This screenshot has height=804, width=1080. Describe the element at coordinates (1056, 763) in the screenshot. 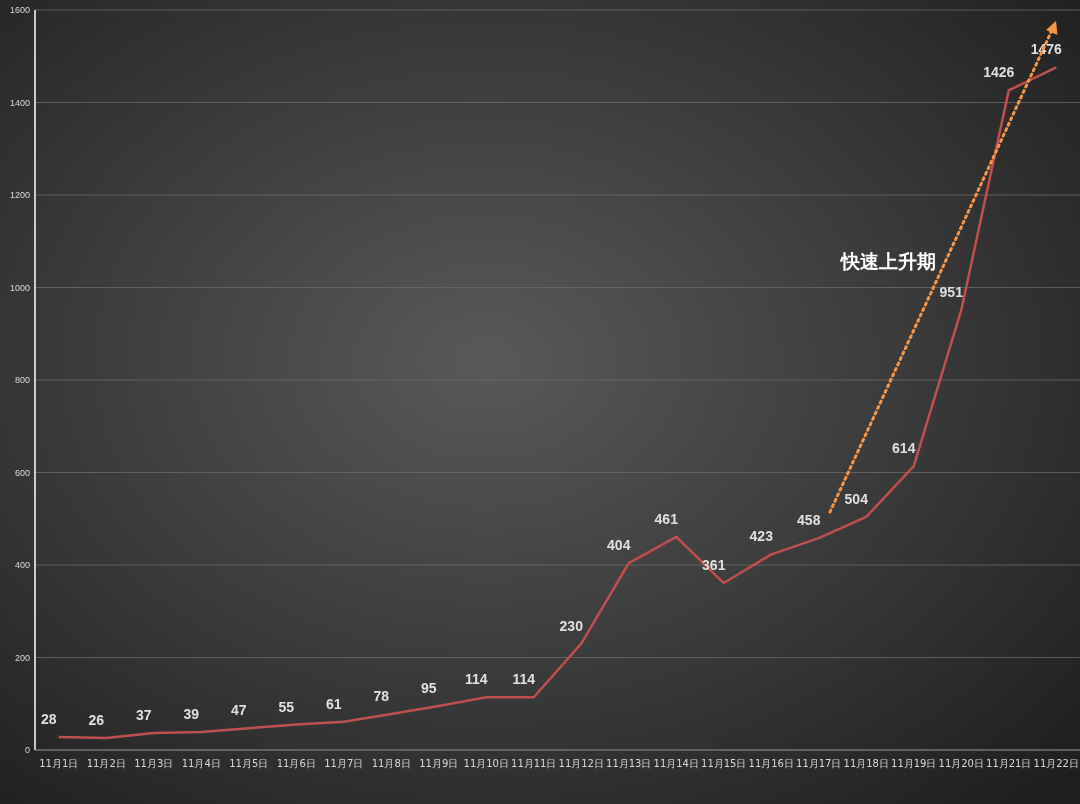

I see `x-tick-label: 11月22日` at that location.